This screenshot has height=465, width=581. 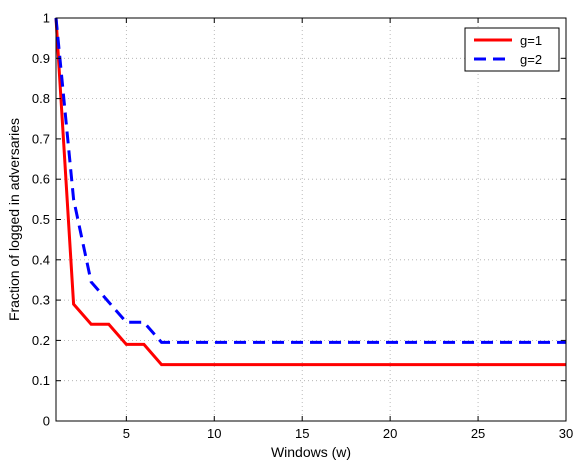 I want to click on x-tick-label: 25, so click(x=478, y=433).